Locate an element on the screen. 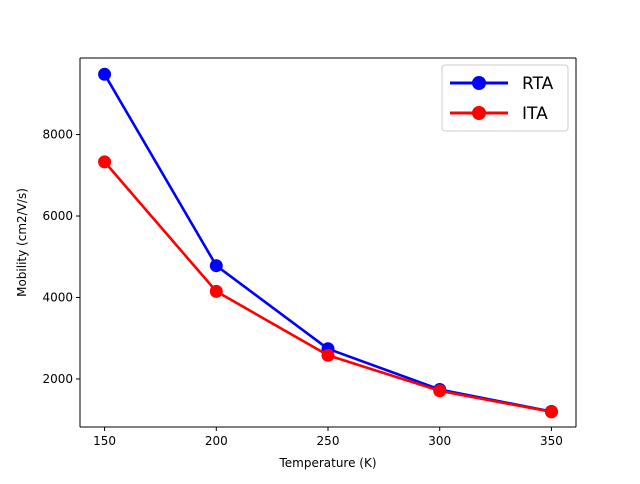 The height and width of the screenshot is (484, 640). legend: RTA ITA is located at coordinates (505, 98).